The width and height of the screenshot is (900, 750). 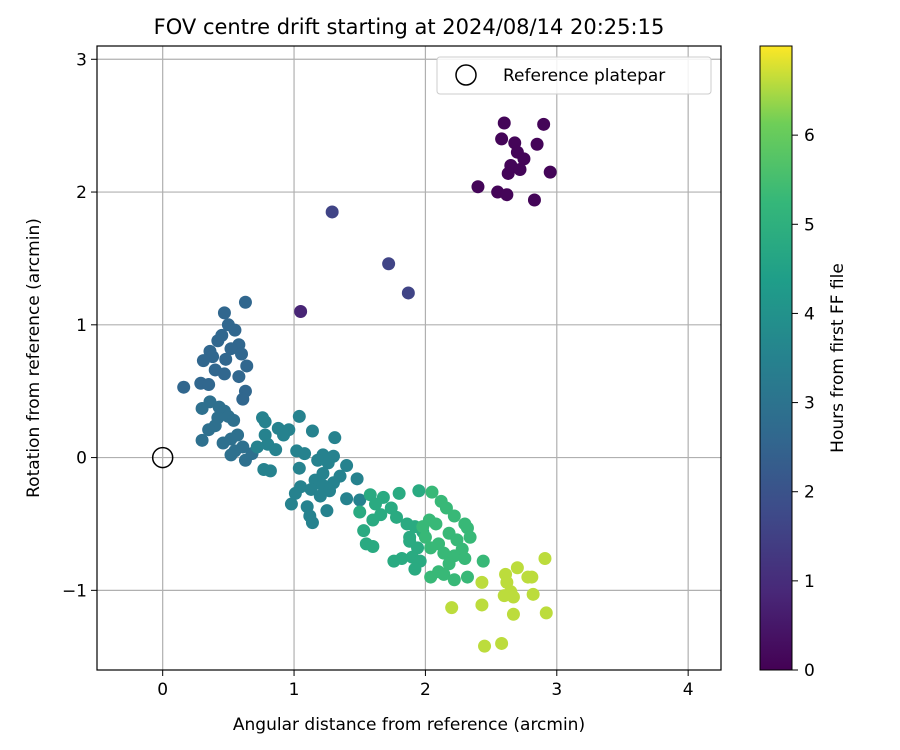 I want to click on y-tick-label: 2, so click(x=81, y=193).